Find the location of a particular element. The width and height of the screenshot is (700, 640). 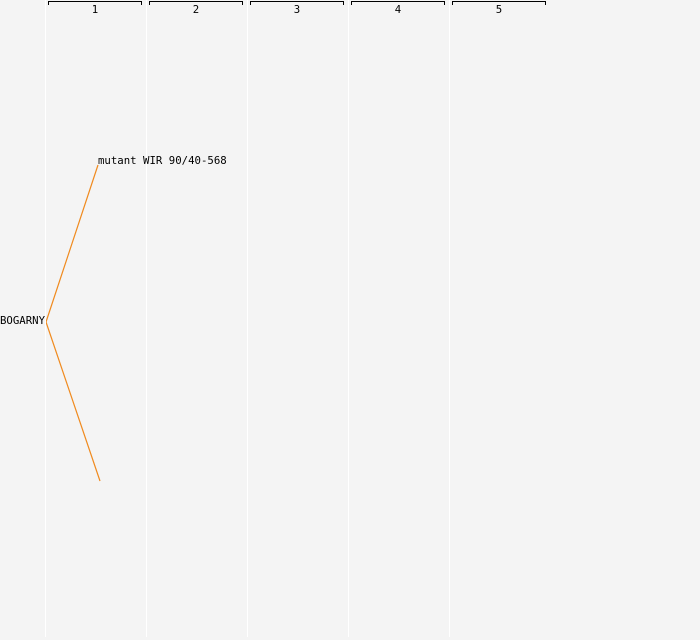

generation-bracket-3: 3 is located at coordinates (297, 8).